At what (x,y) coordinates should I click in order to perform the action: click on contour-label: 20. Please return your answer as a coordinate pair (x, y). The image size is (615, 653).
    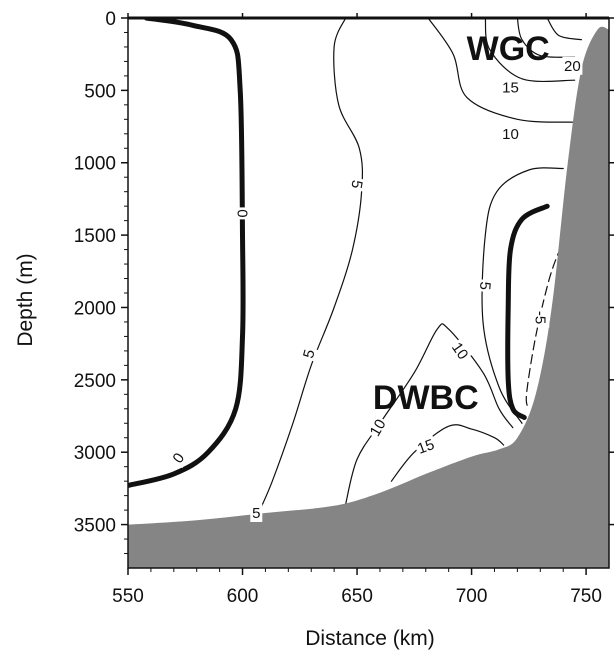
    Looking at the image, I should click on (572, 65).